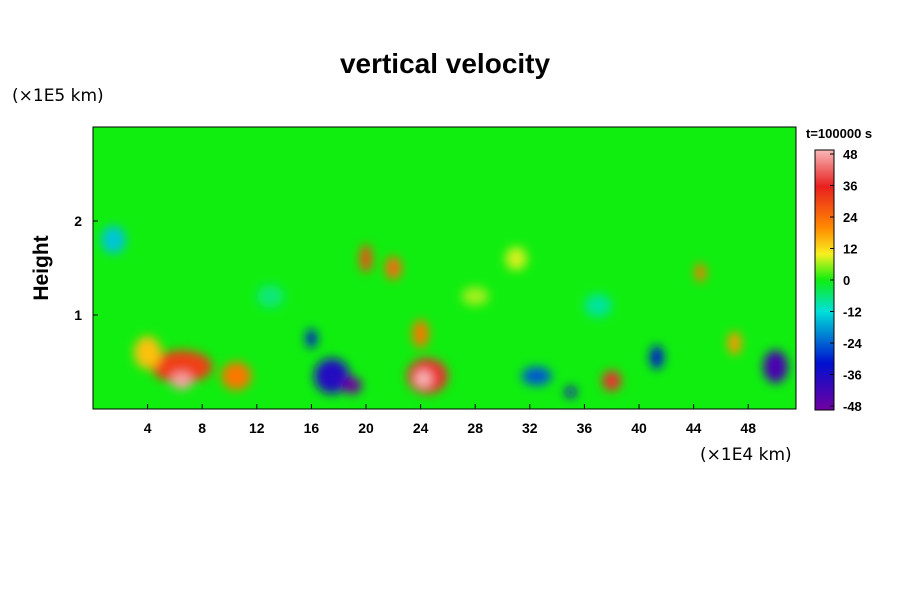 This screenshot has height=600, width=900. What do you see at coordinates (148, 428) in the screenshot?
I see `x-tick-label: 4` at bounding box center [148, 428].